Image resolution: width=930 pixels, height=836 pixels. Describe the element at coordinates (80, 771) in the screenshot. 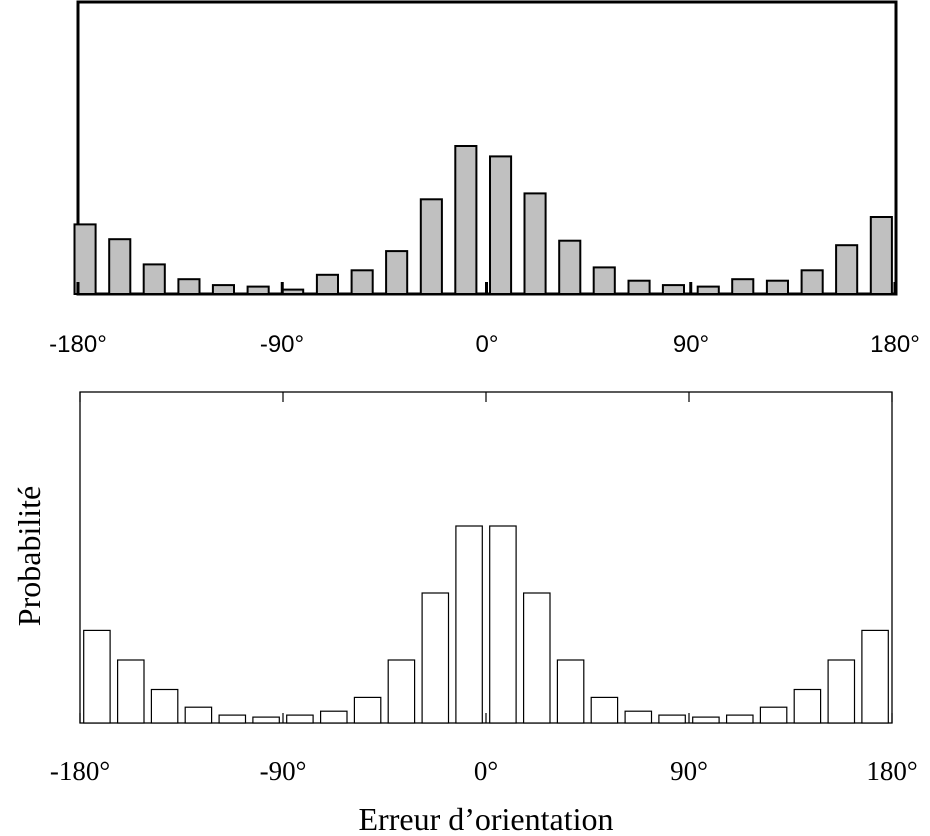

I see `bottom-tick-label-neg180: -180°` at that location.